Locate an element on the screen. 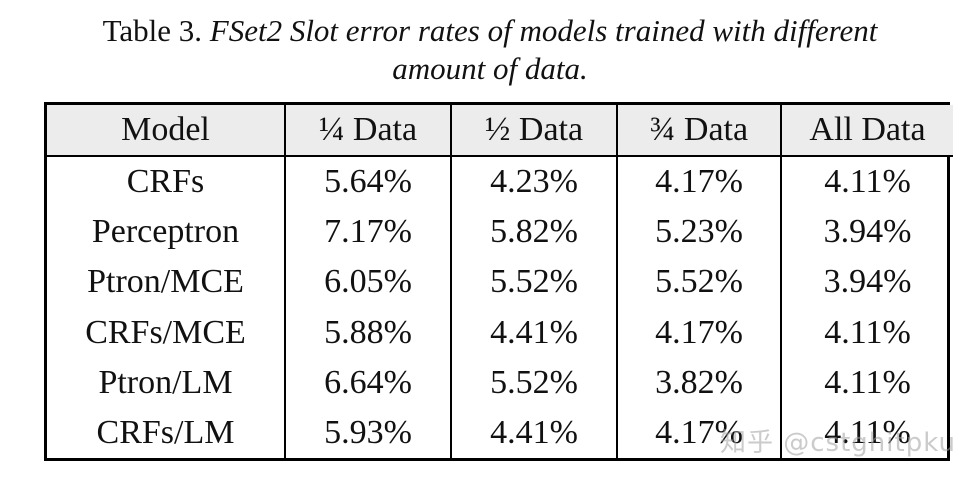 This screenshot has width=980, height=488. table-row: CRFs/MCE 5.88% 4.41% 4.17% 4.11% is located at coordinates (500, 332).